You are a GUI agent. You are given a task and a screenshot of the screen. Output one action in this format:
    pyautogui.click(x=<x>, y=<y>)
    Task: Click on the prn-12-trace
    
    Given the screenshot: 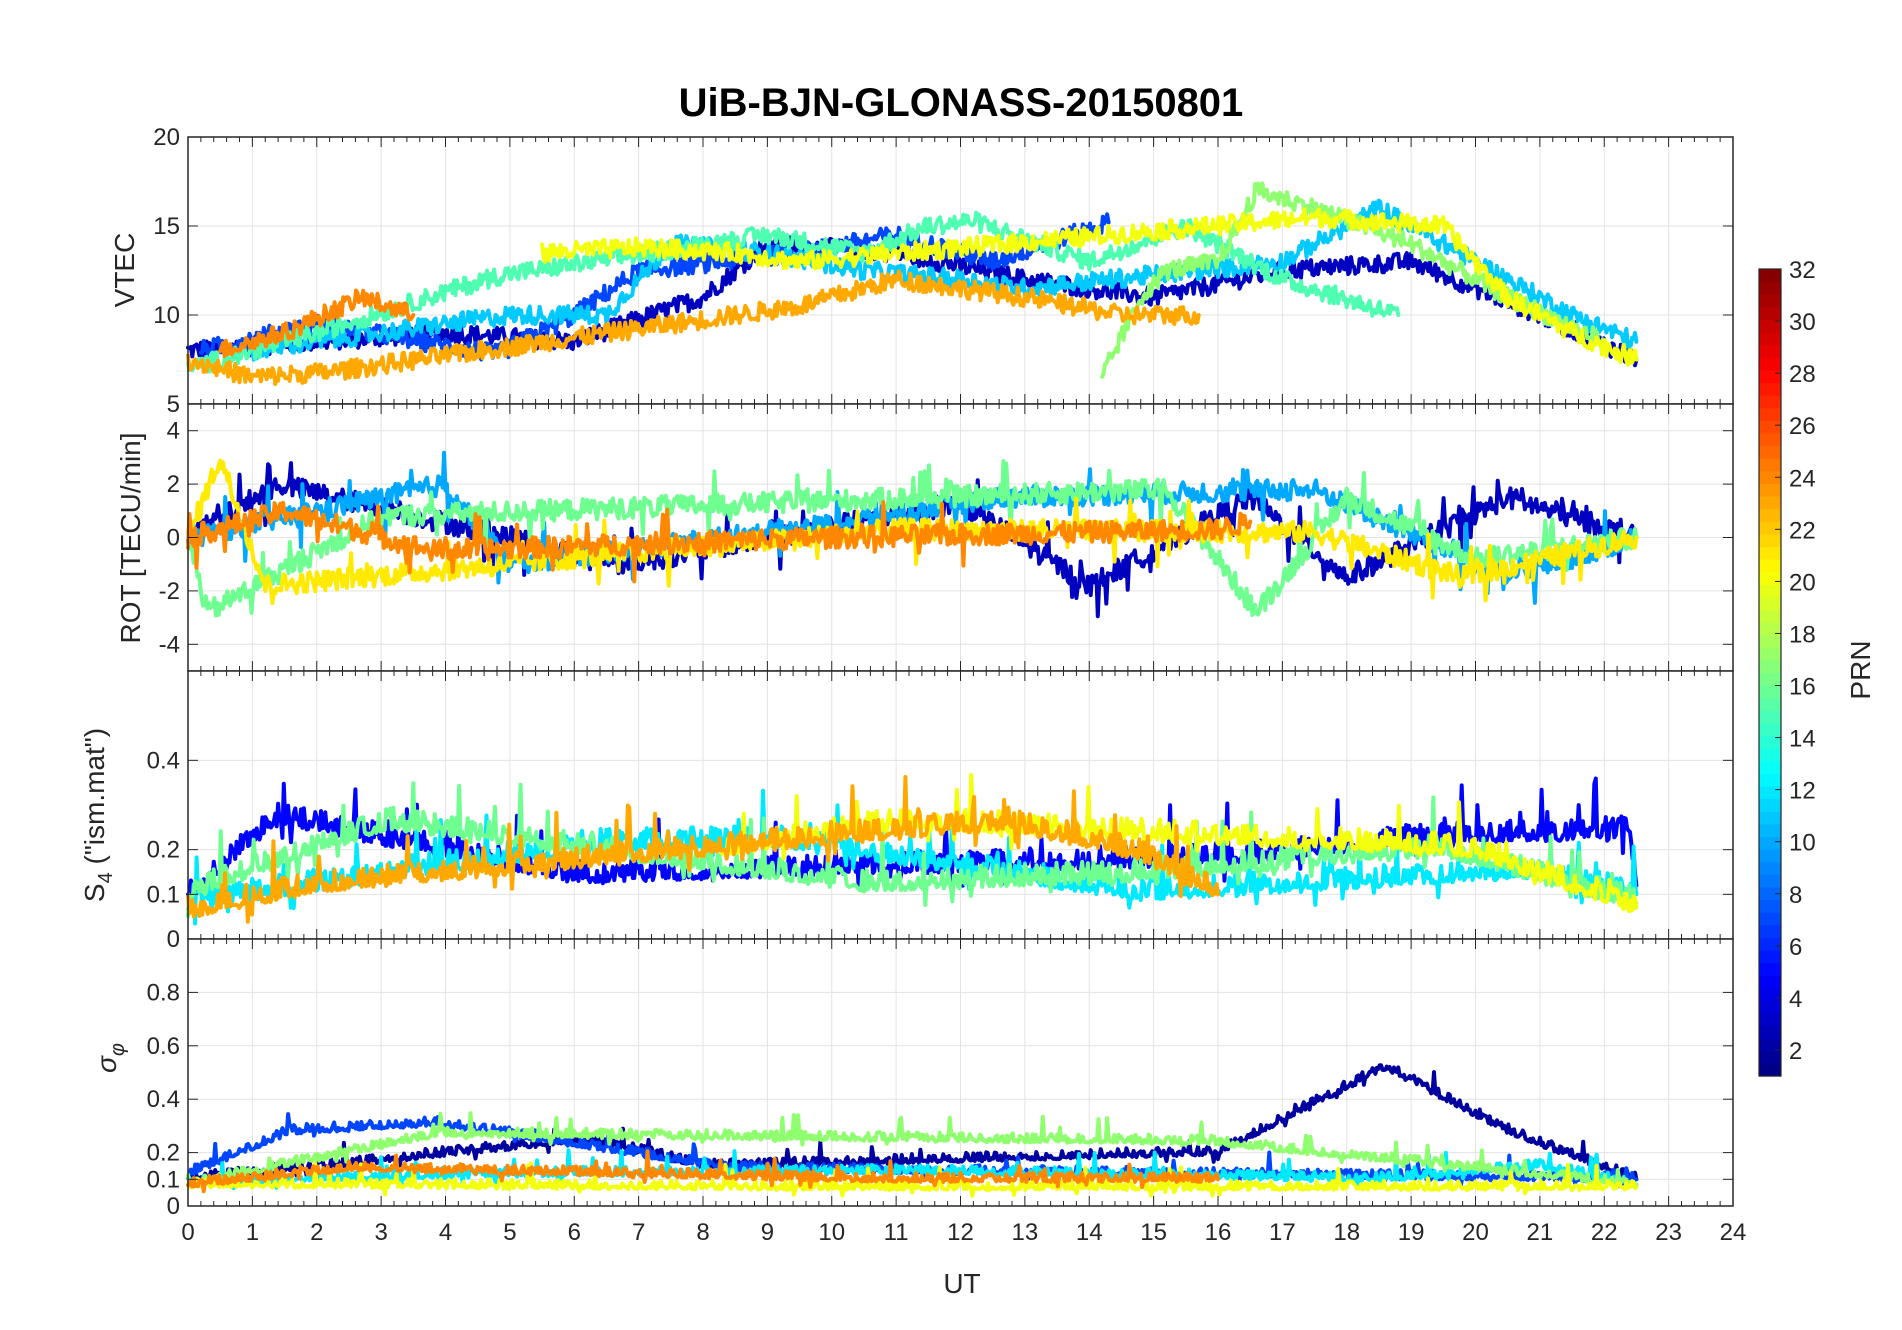 What is the action you would take?
    pyautogui.click(x=912, y=857)
    